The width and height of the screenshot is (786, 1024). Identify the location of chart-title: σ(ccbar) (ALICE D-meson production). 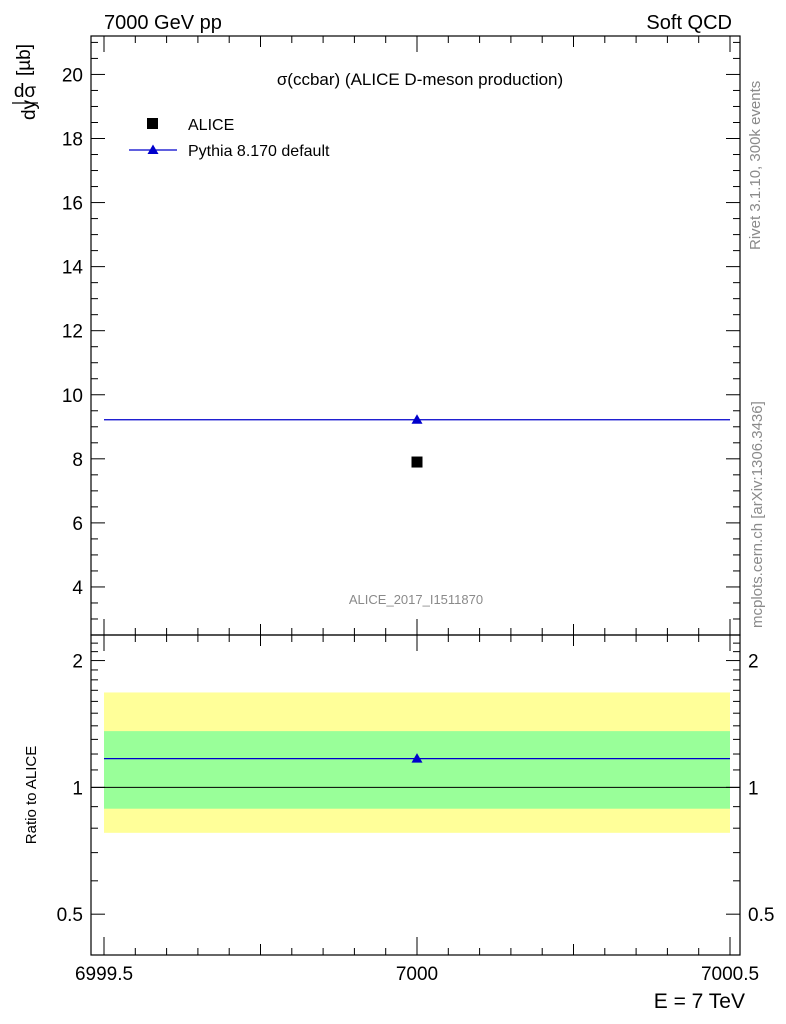
(420, 79).